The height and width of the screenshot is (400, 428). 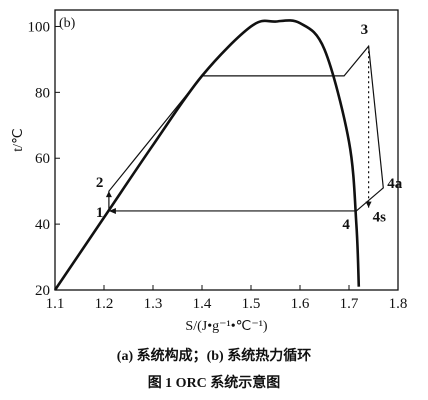 What do you see at coordinates (42, 225) in the screenshot?
I see `y-tick-label: 40` at bounding box center [42, 225].